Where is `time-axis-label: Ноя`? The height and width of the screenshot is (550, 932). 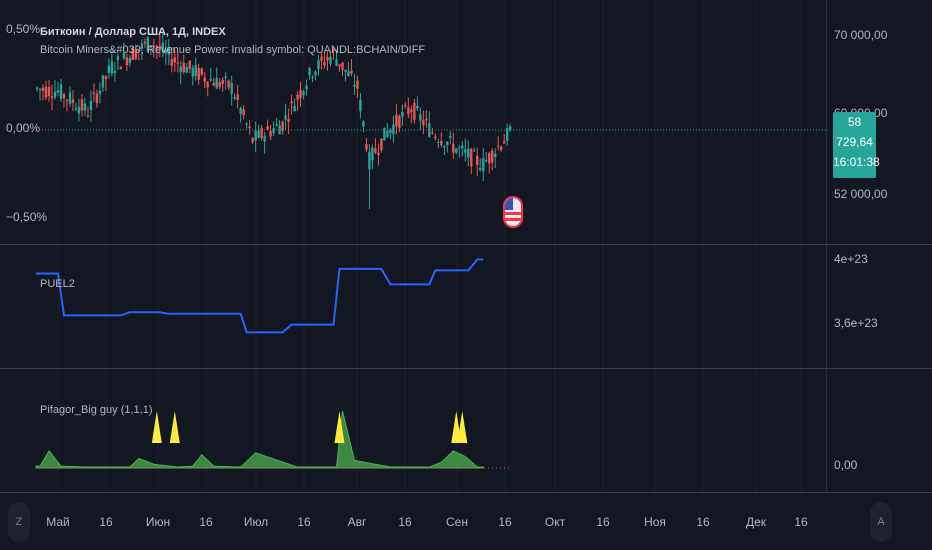
time-axis-label: Ноя is located at coordinates (655, 522).